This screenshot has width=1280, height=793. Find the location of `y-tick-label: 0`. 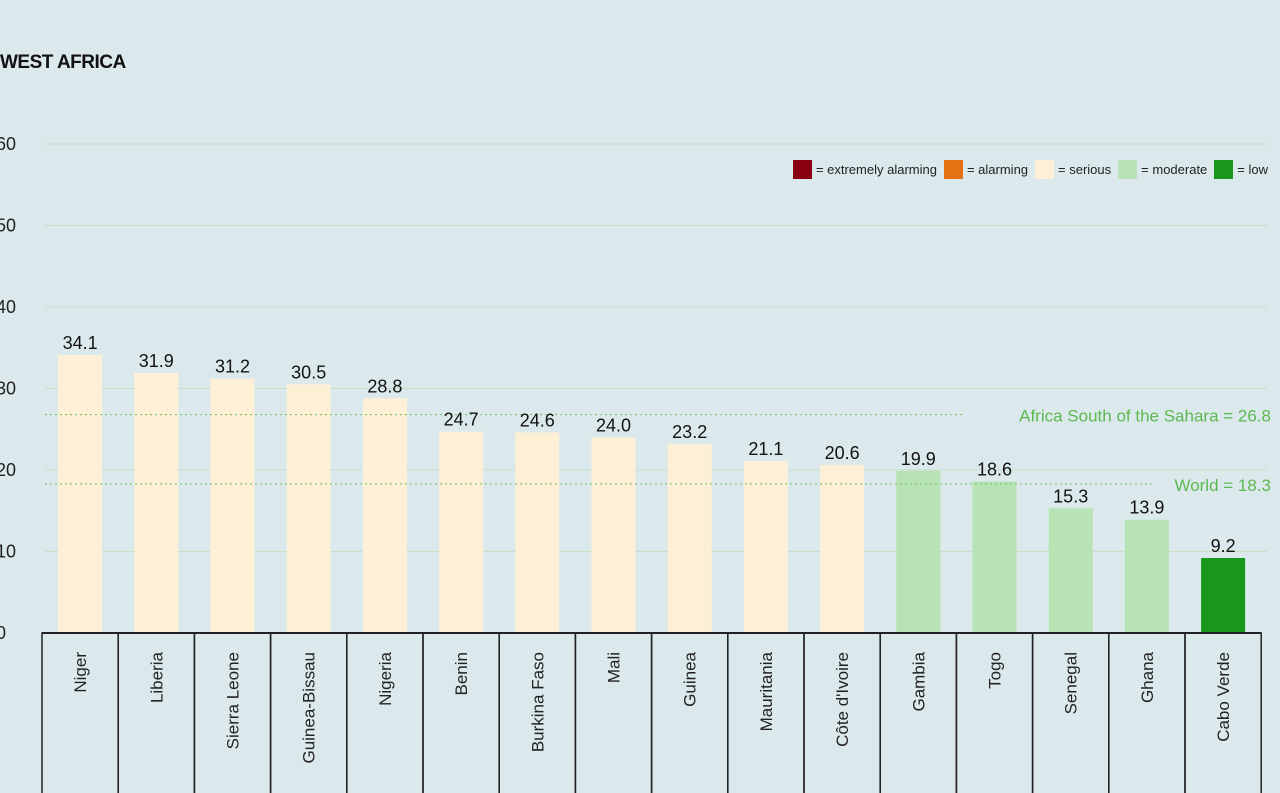

y-tick-label: 0 is located at coordinates (3, 633).